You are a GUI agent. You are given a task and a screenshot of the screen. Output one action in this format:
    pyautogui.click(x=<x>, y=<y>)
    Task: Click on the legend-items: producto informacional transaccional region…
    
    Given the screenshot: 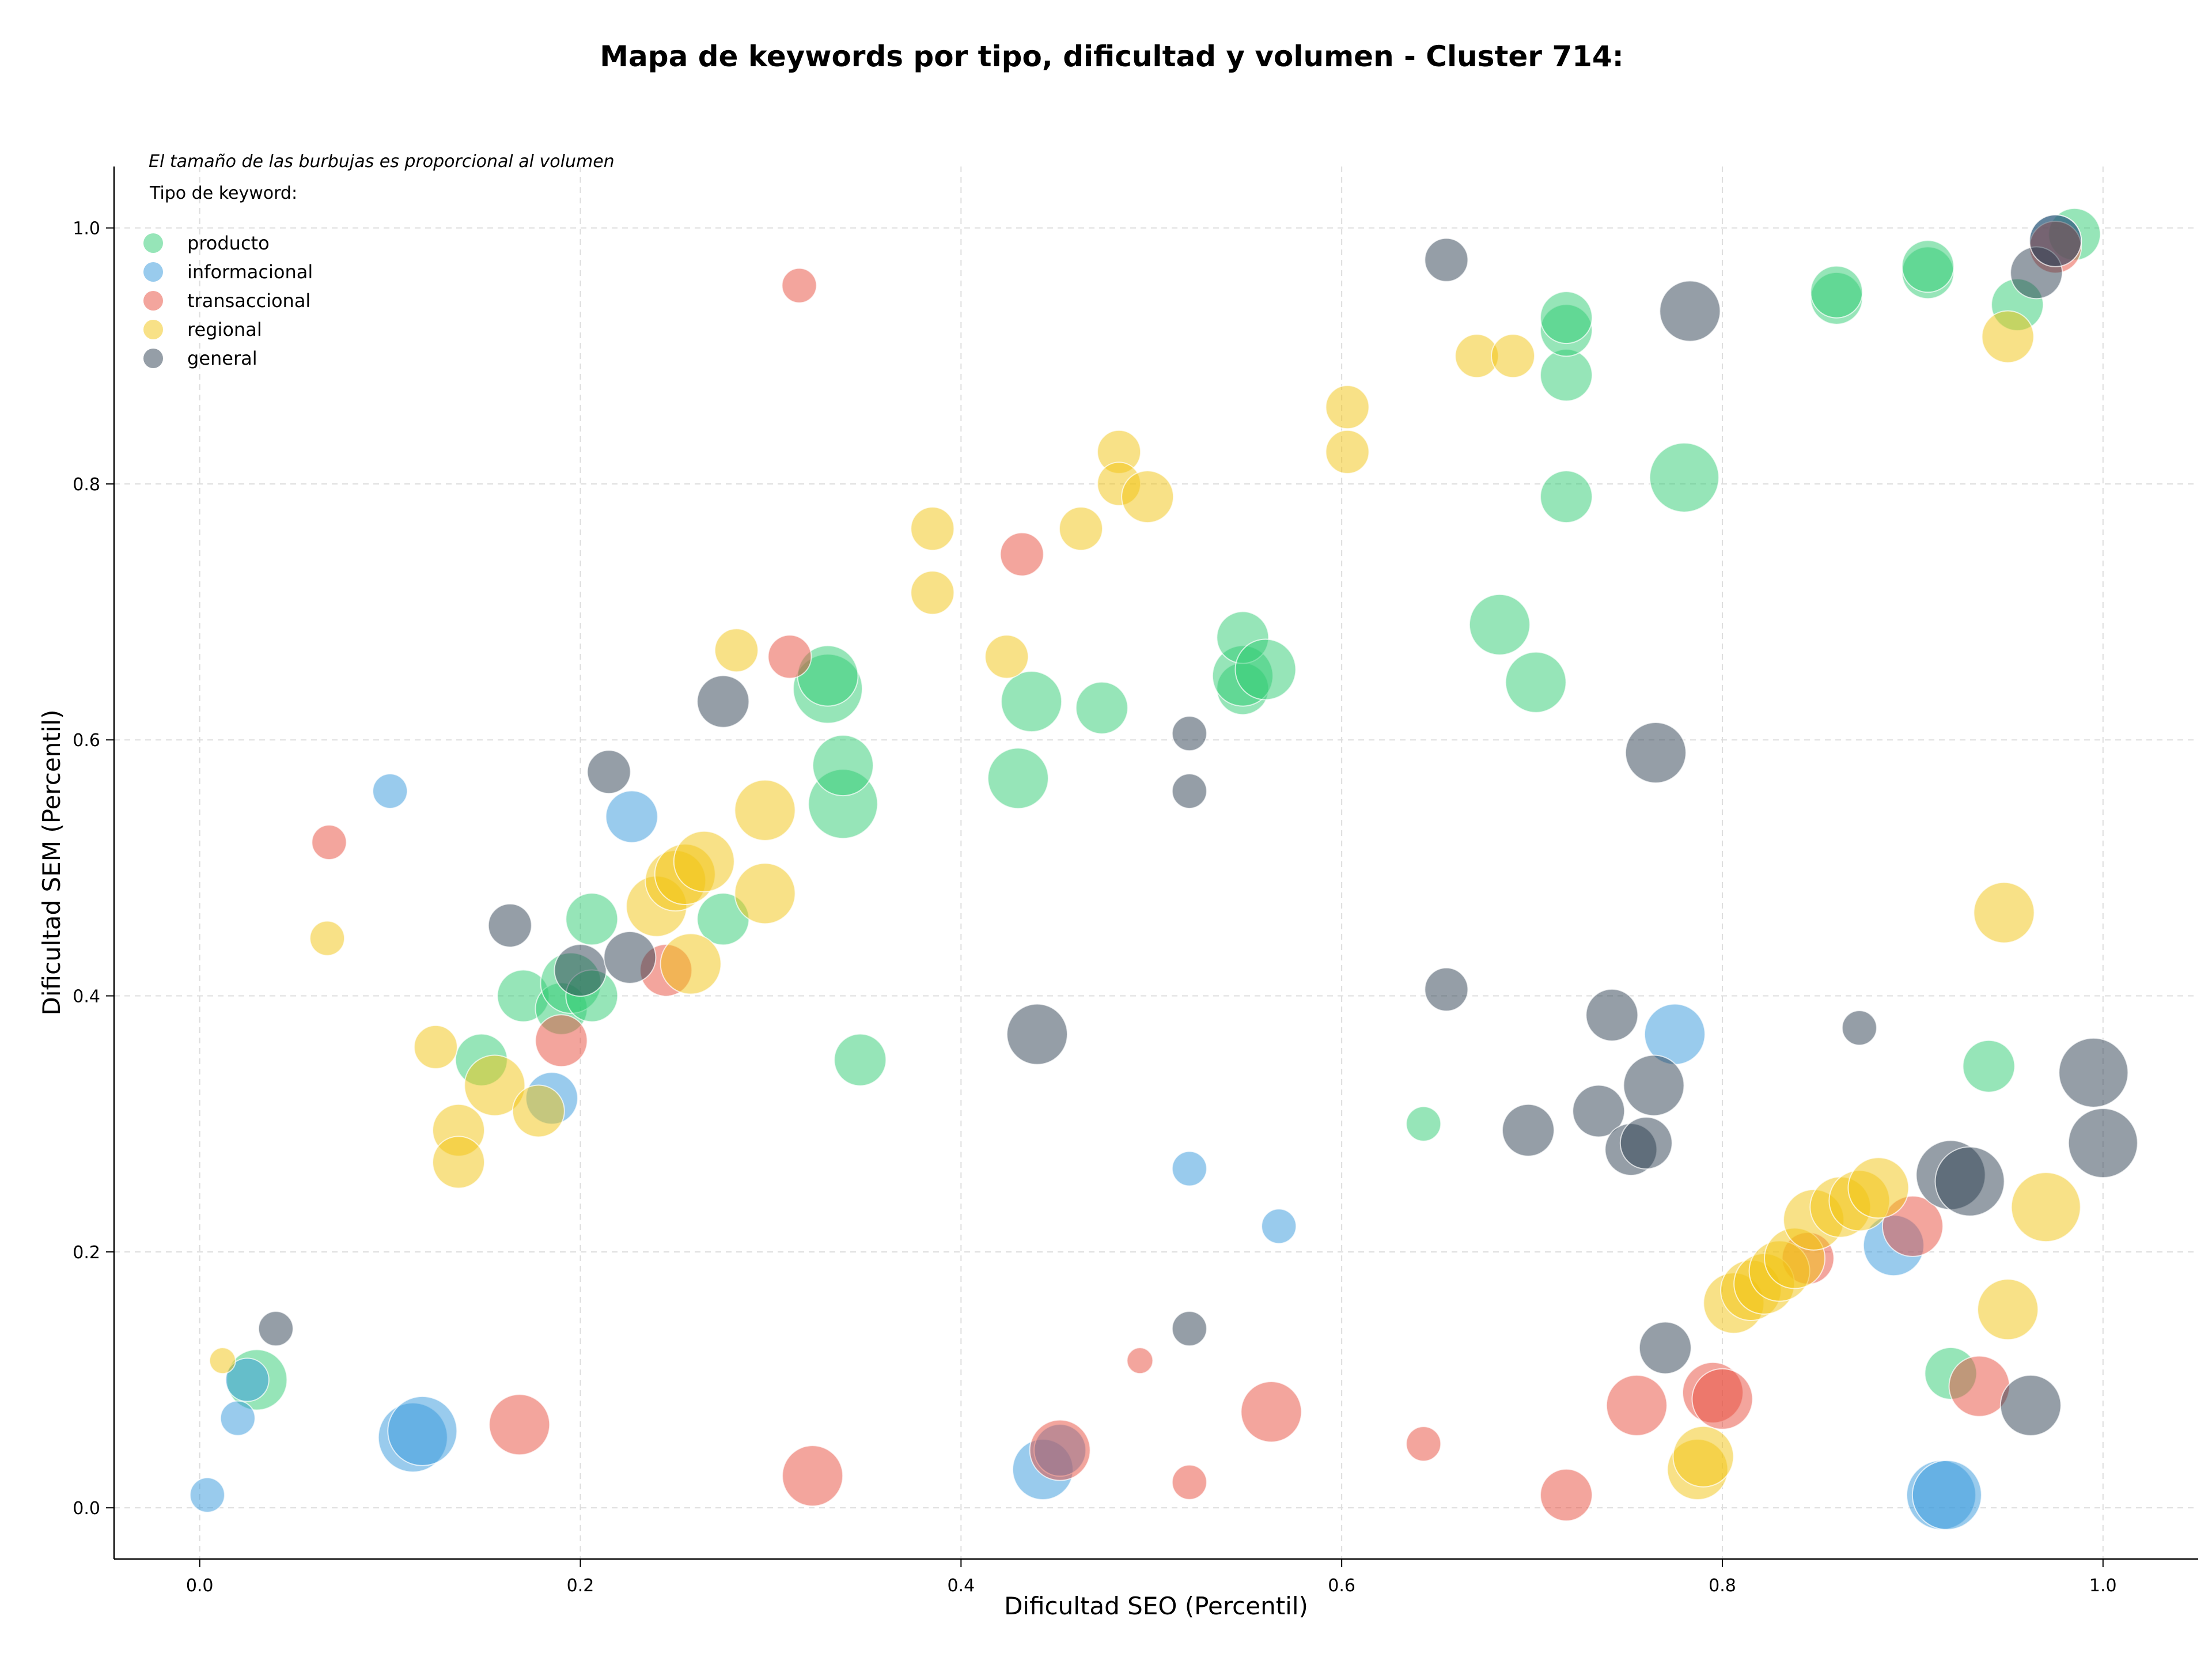 What is the action you would take?
    pyautogui.click(x=228, y=300)
    